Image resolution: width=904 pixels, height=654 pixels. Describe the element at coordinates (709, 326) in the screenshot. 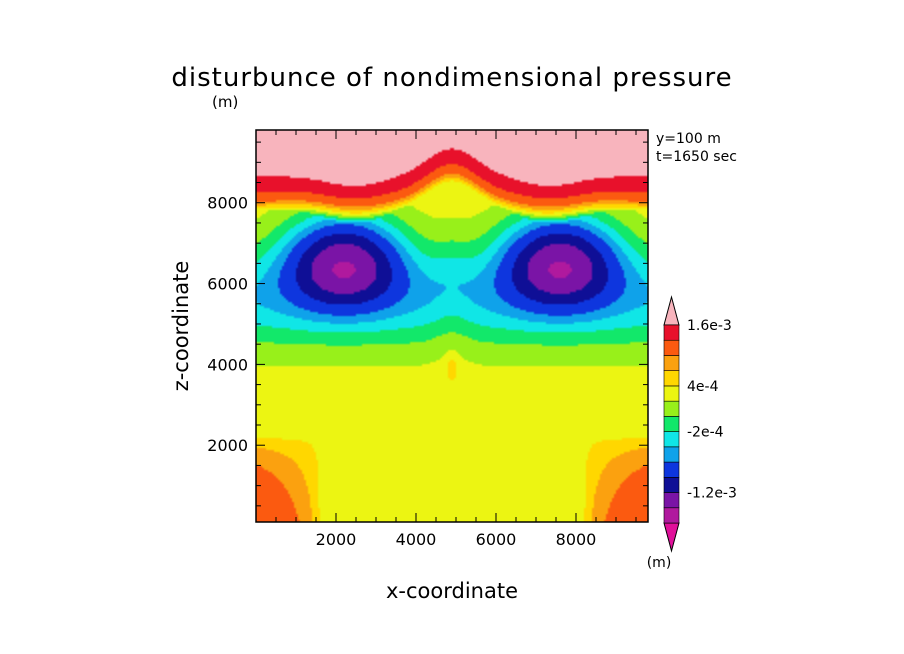

I see `colorbar-tick-label: 1.6e-3` at that location.